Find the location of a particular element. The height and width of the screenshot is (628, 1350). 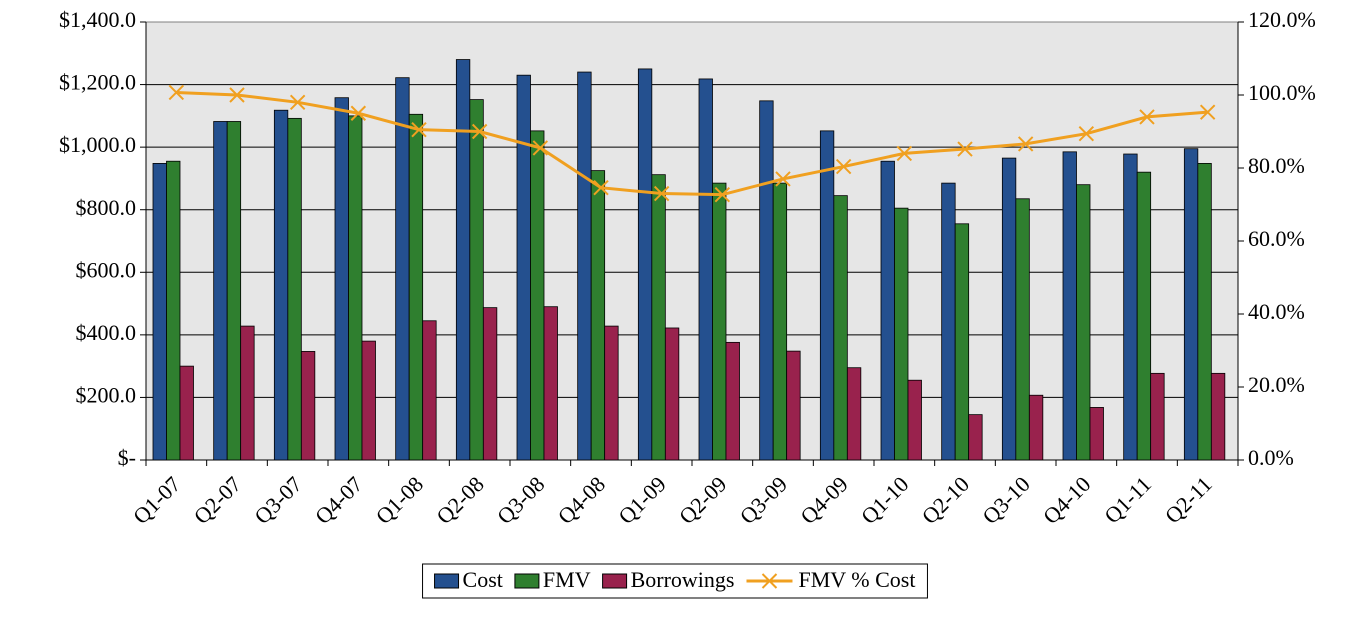

y-tick-label: $1,400.0 is located at coordinates (97, 19).